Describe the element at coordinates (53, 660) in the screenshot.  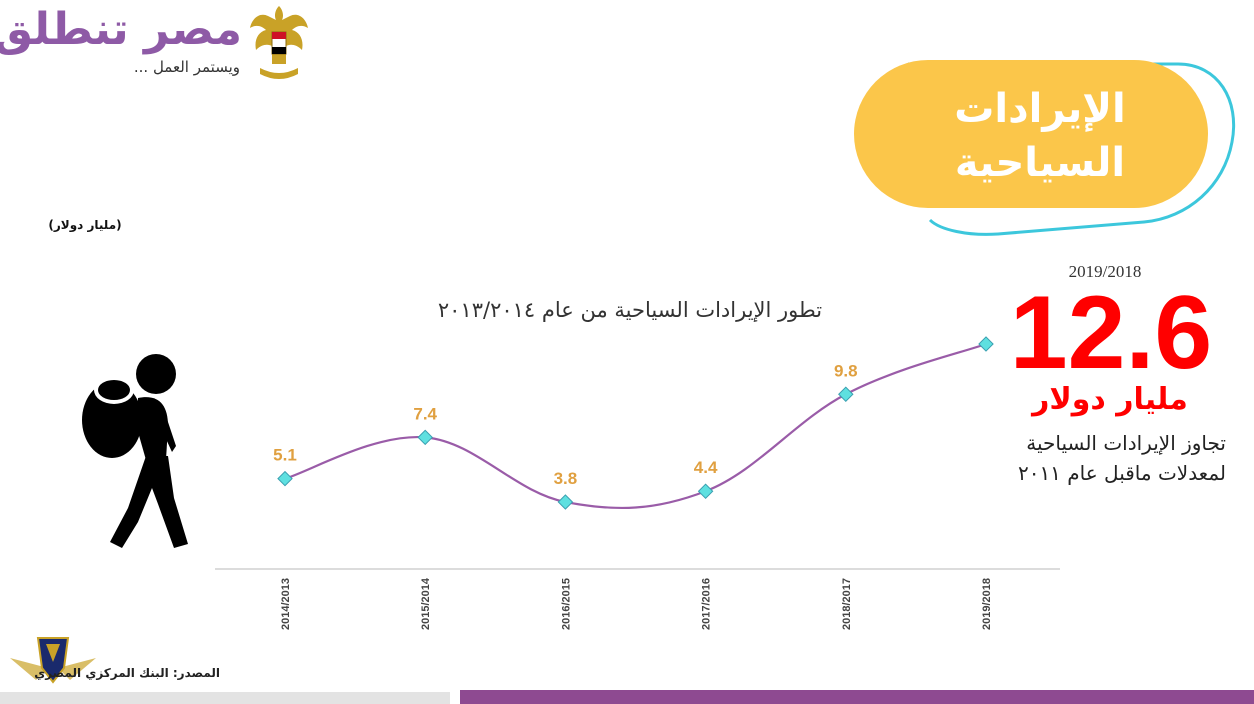
I see `watermark-logo-icon` at that location.